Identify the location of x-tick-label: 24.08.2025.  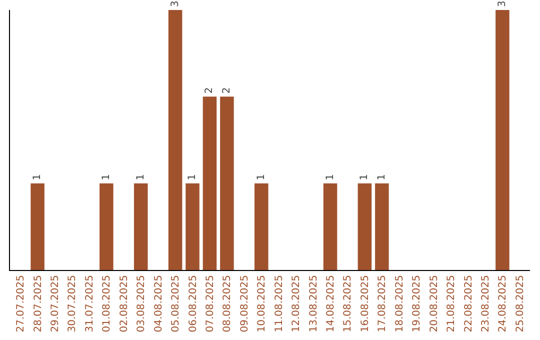
(503, 303).